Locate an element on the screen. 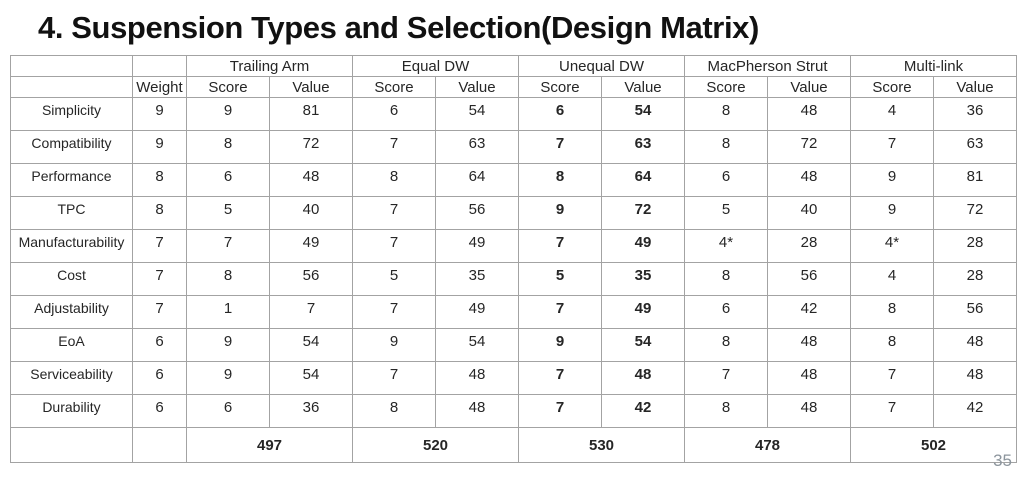  table-row: Simplicity 9 9 81 6 54 6 54 8 48 4 36 is located at coordinates (514, 114).